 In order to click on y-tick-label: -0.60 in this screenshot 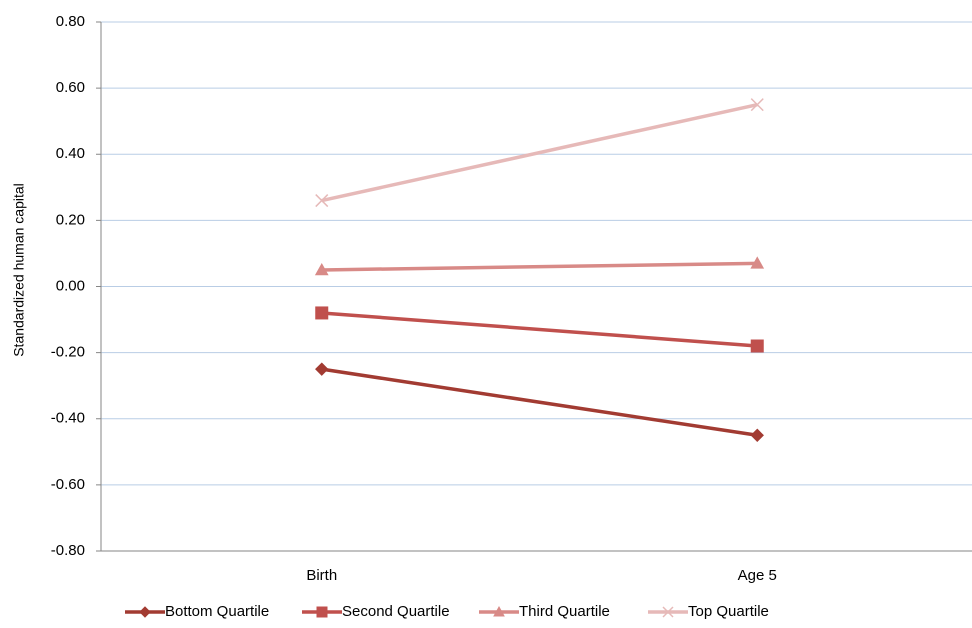, I will do `click(68, 484)`.